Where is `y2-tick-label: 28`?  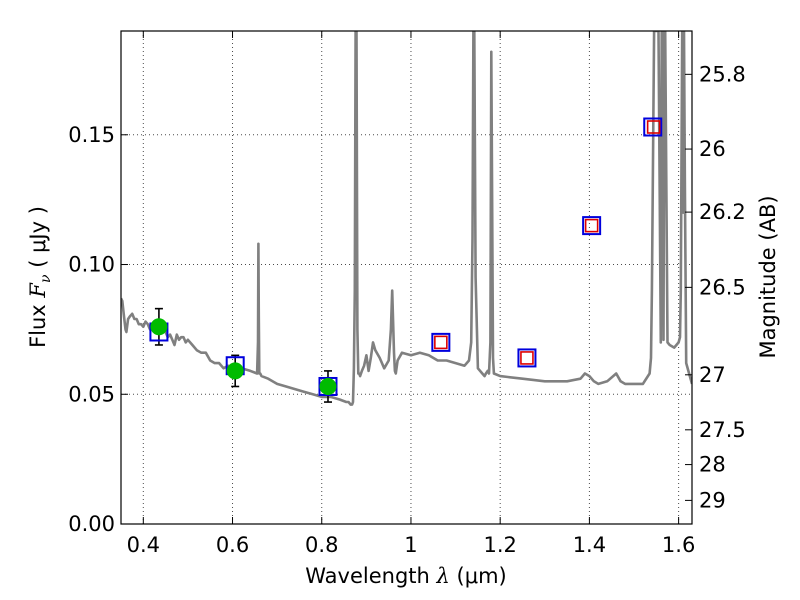 y2-tick-label: 28 is located at coordinates (712, 465).